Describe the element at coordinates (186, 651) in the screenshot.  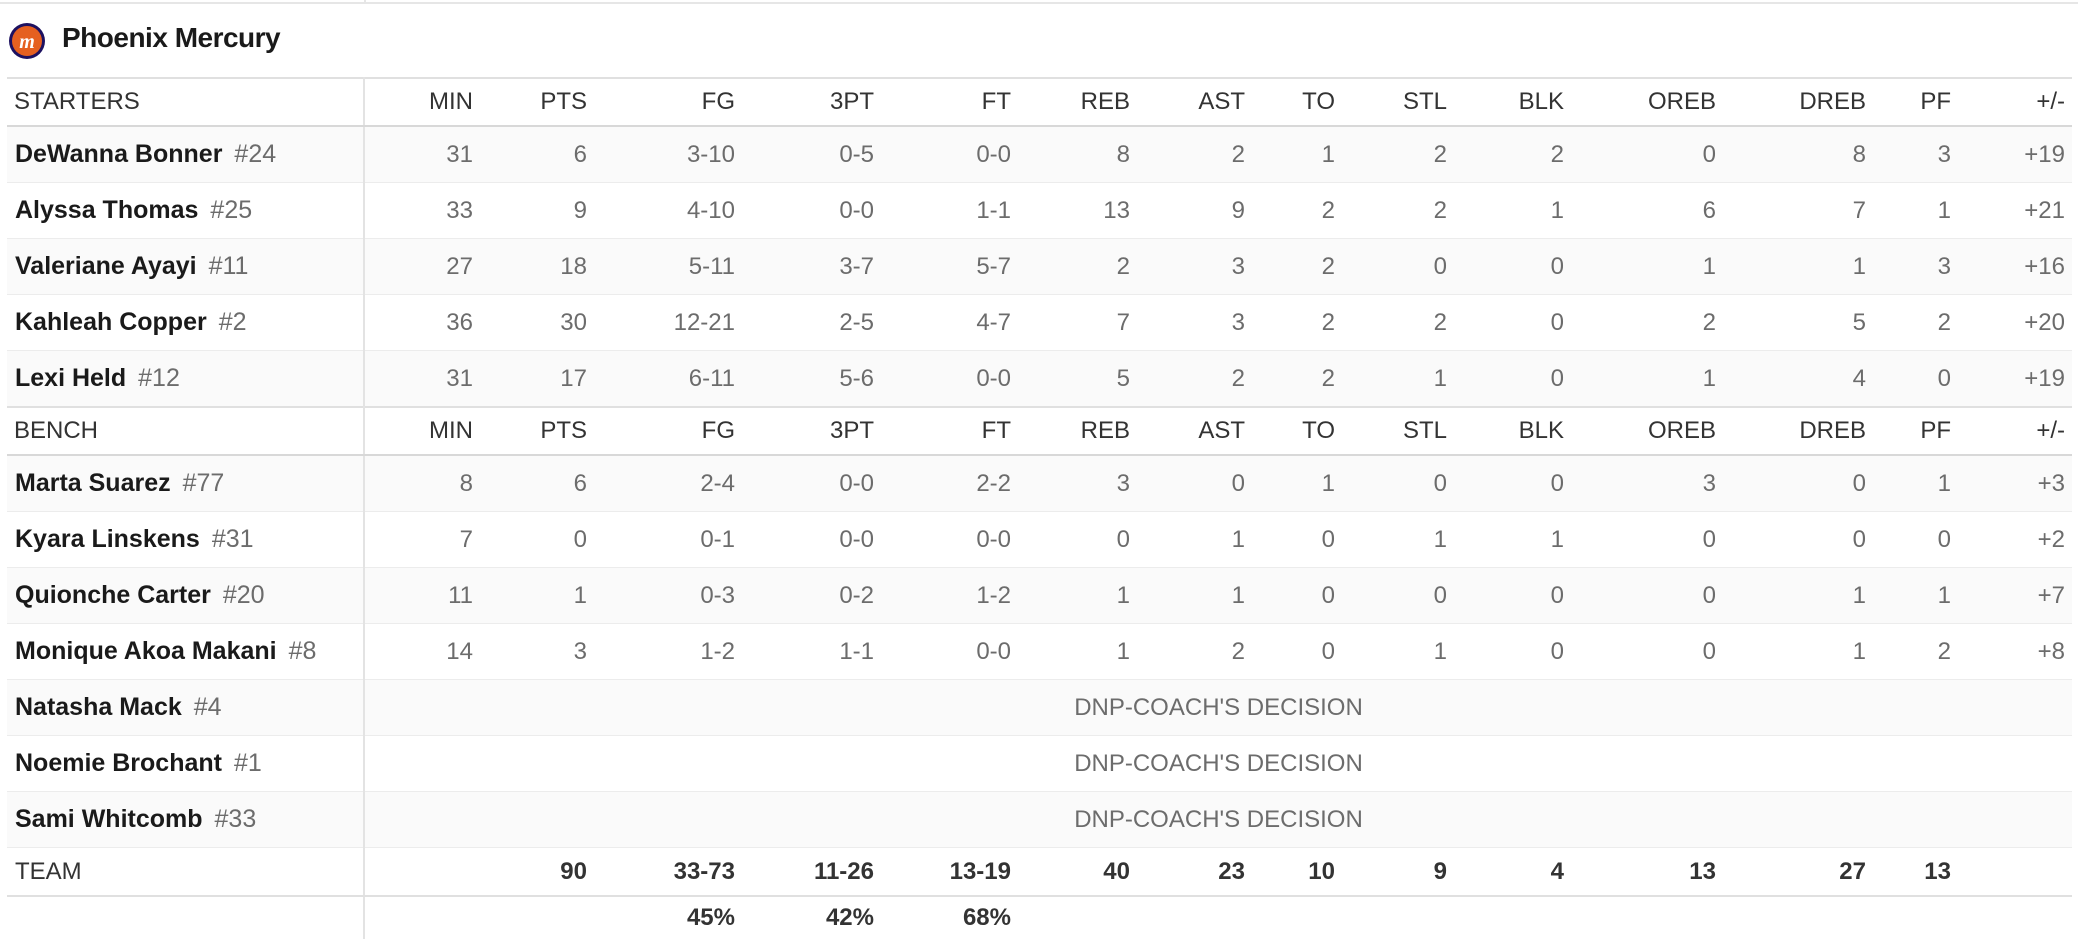
I see `player-cell: Monique Akoa Makani #8` at that location.